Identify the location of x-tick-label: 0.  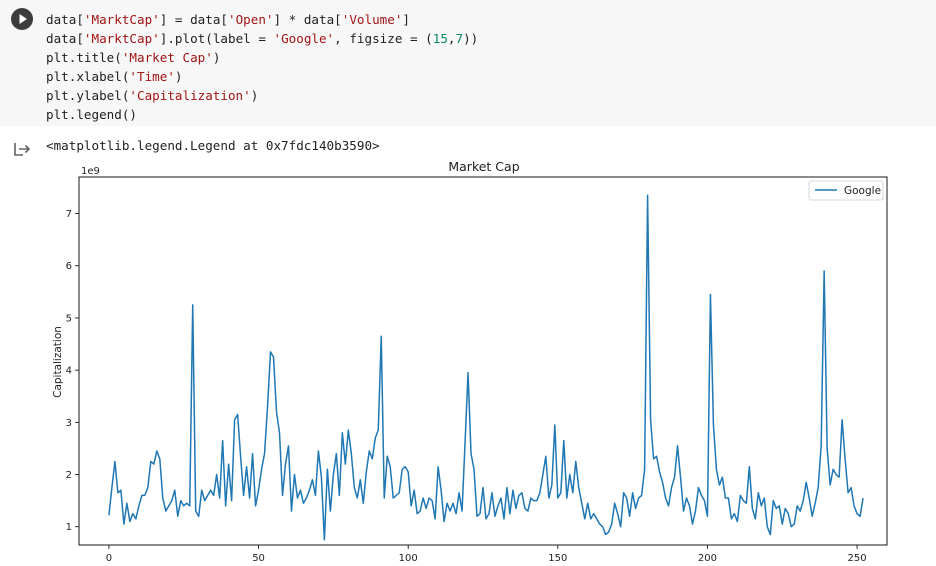
(109, 558).